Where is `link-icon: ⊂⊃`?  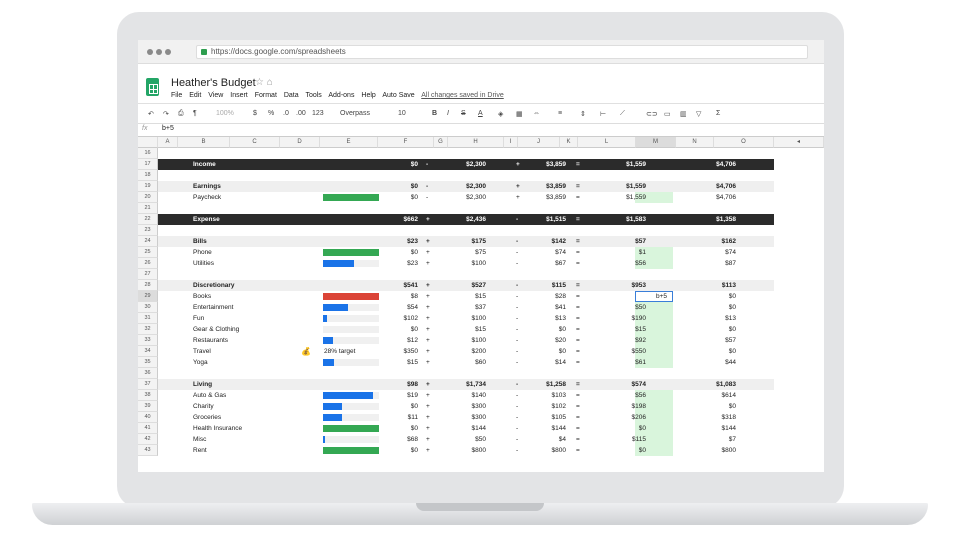 link-icon: ⊂⊃ is located at coordinates (652, 114).